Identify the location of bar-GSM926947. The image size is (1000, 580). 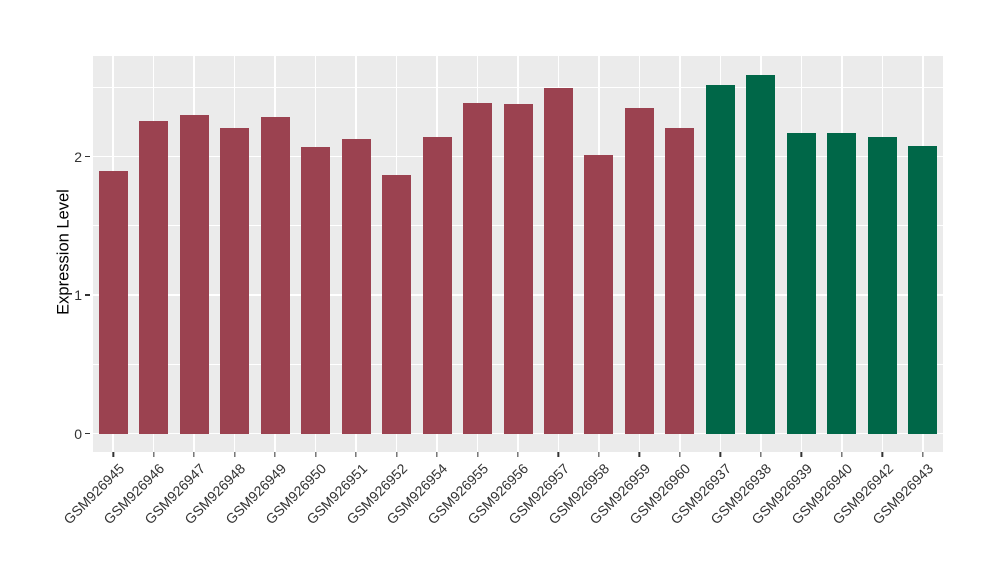
(194, 274).